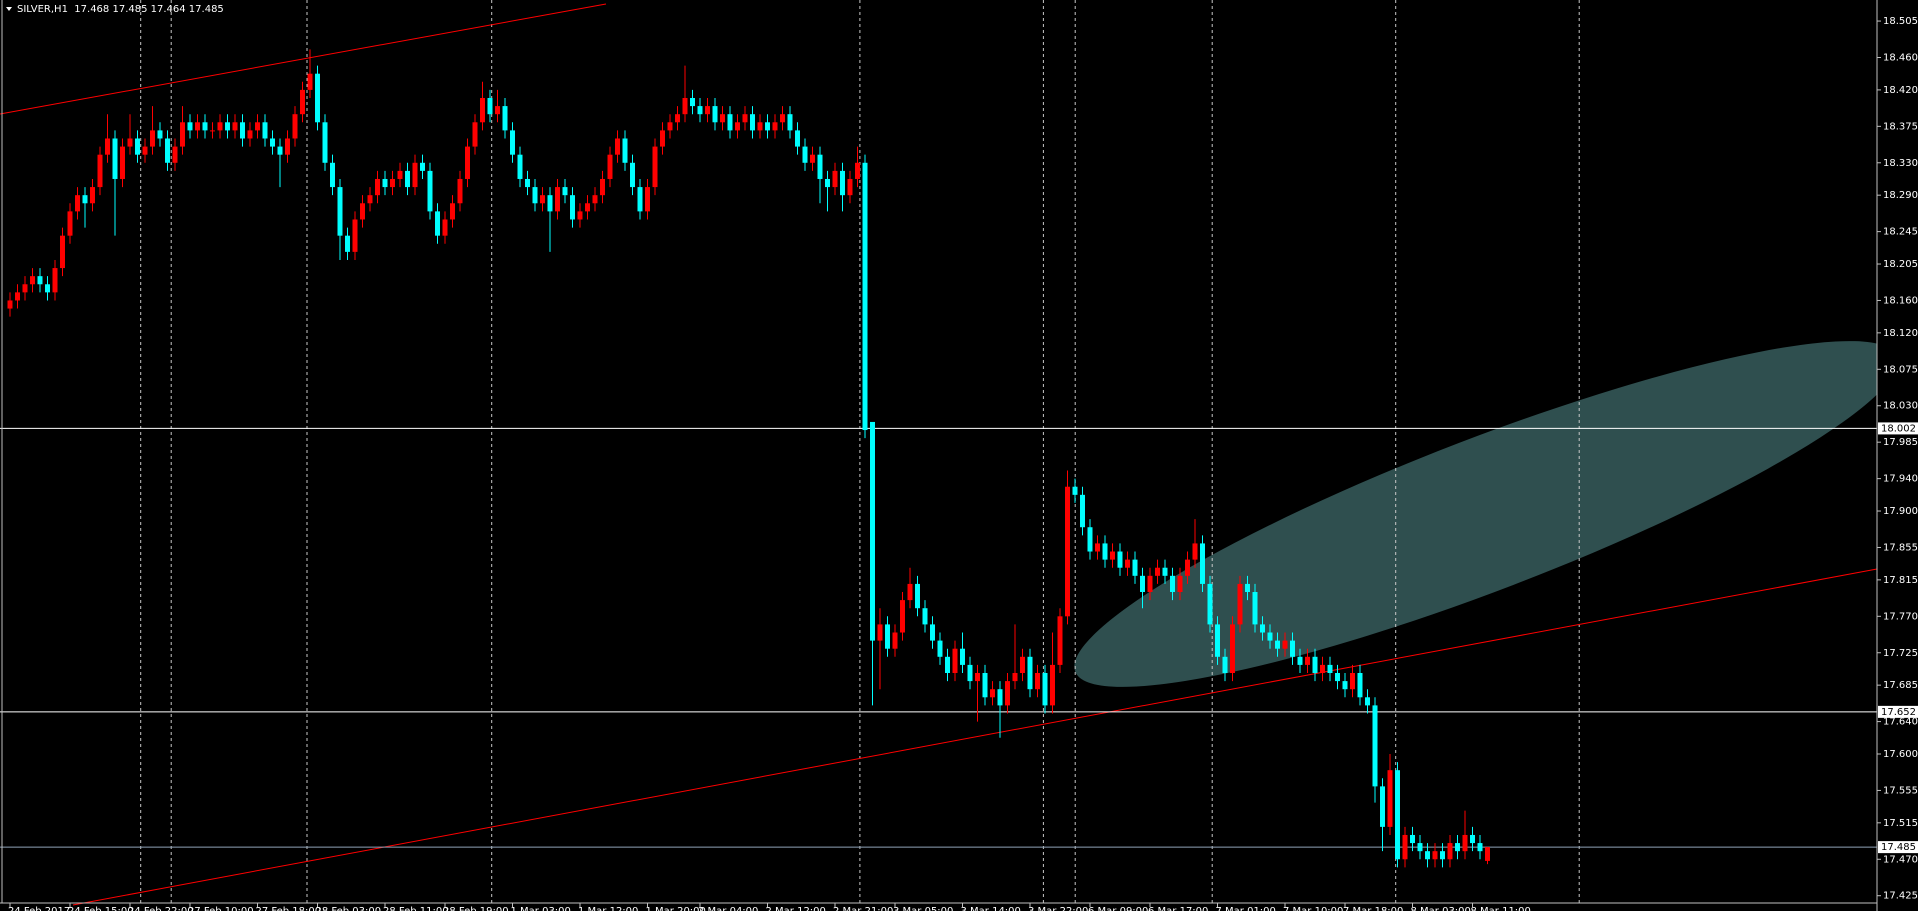 The width and height of the screenshot is (1918, 911). What do you see at coordinates (1900, 790) in the screenshot?
I see `y-tick-label: 17.555` at bounding box center [1900, 790].